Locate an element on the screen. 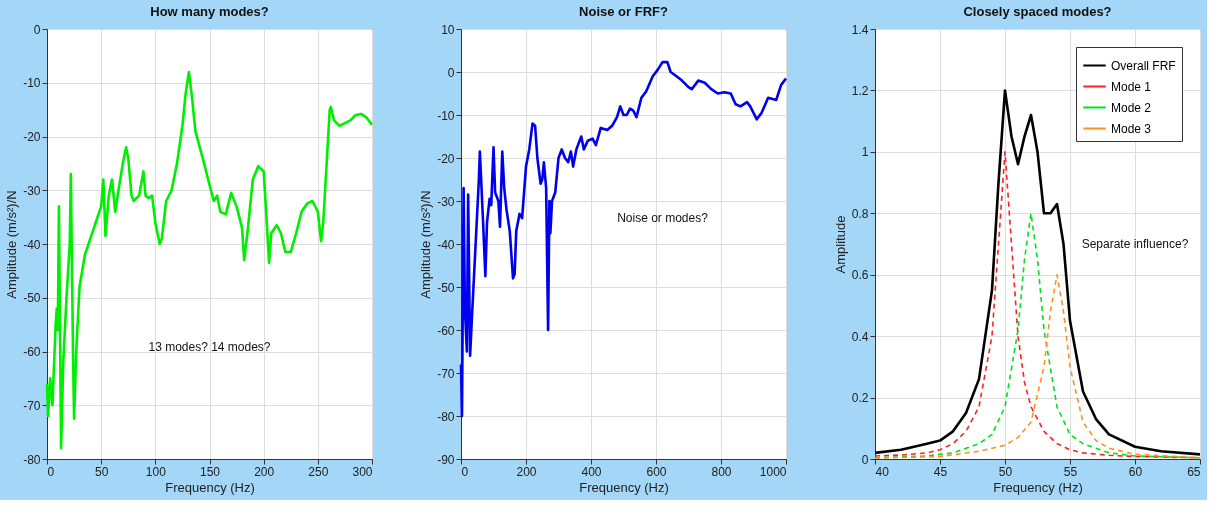 This screenshot has width=1232, height=514. y-axis-title: Amplitude is located at coordinates (840, 244).